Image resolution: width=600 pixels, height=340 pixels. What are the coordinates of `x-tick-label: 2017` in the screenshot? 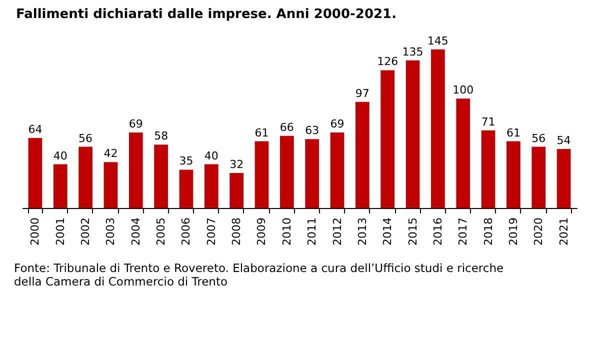 It's located at (463, 232).